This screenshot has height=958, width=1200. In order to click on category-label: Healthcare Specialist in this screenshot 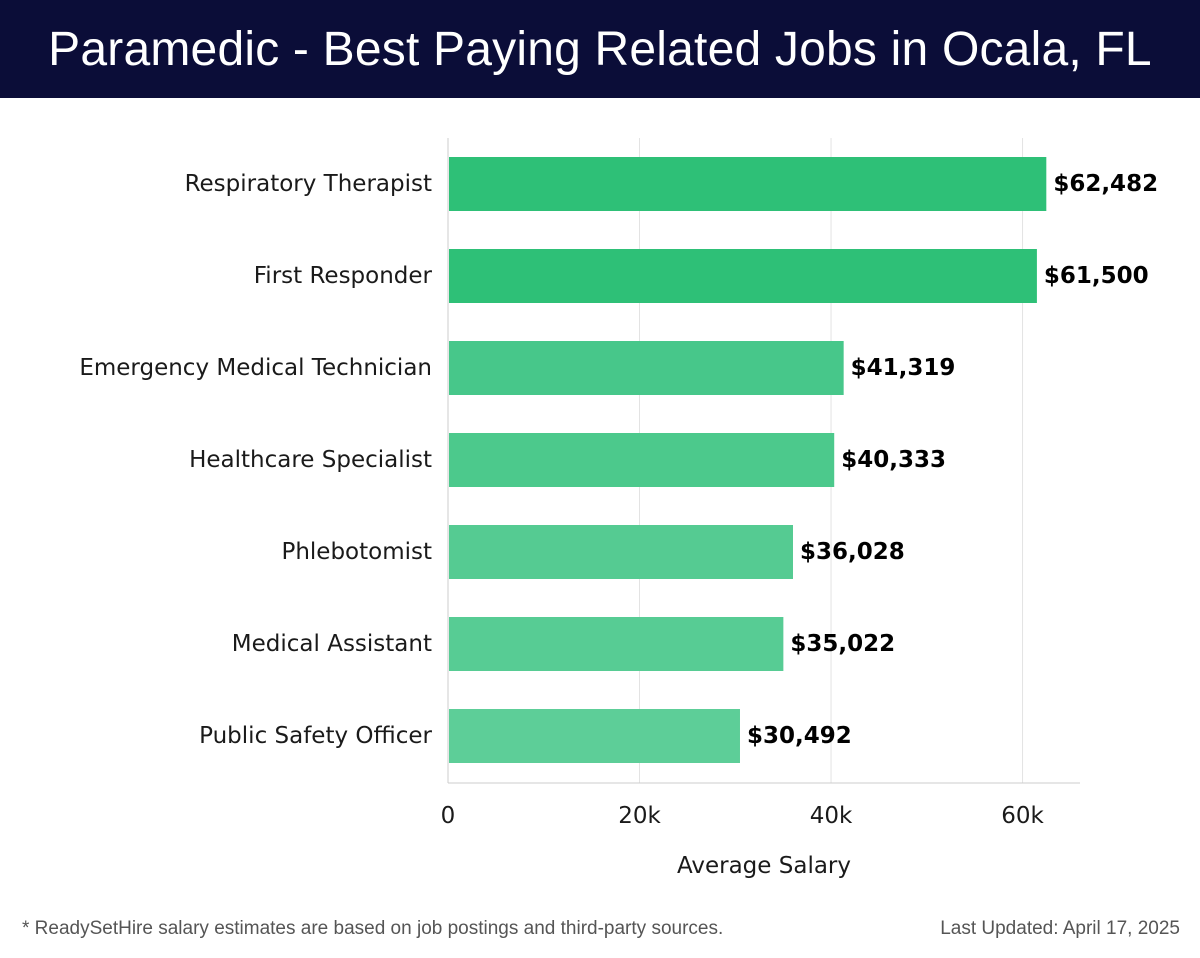, I will do `click(310, 460)`.